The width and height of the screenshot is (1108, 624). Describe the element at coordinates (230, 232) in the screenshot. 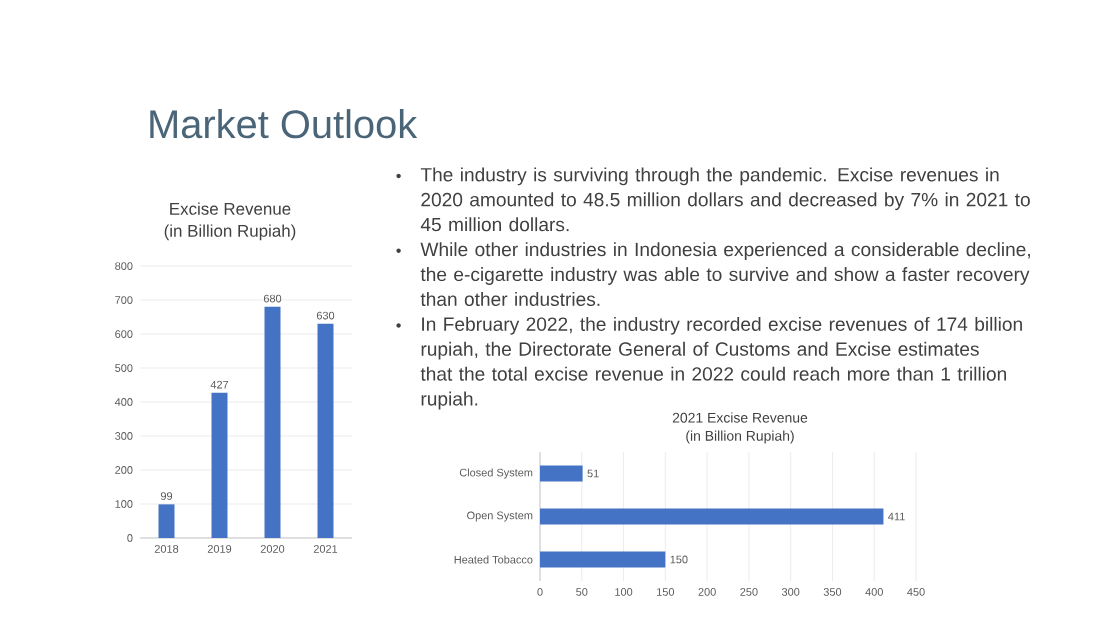

I see `chart-subtitle: (in Billion Rupiah)` at that location.